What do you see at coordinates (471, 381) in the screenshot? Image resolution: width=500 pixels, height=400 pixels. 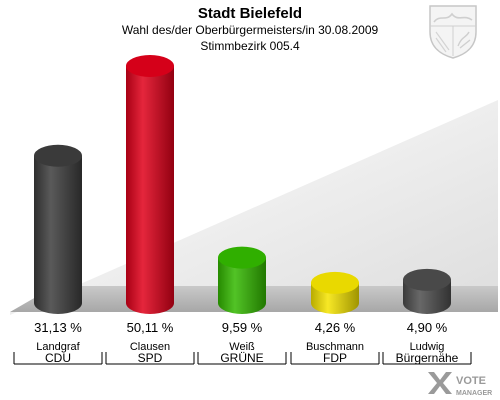 I see `svg-text: VOTE` at bounding box center [471, 381].